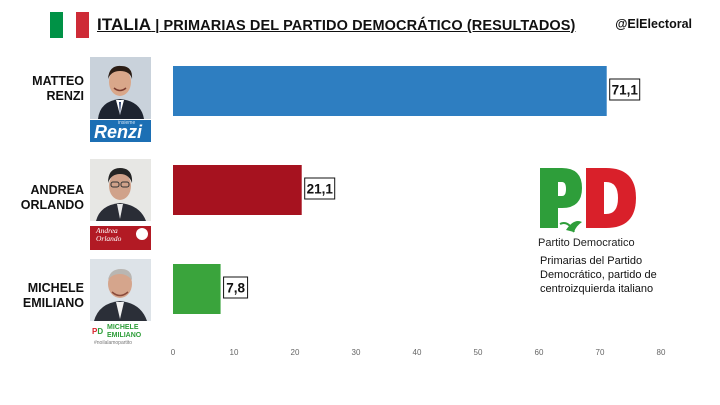  What do you see at coordinates (417, 352) in the screenshot?
I see `x-tick-label-40: 40` at bounding box center [417, 352].